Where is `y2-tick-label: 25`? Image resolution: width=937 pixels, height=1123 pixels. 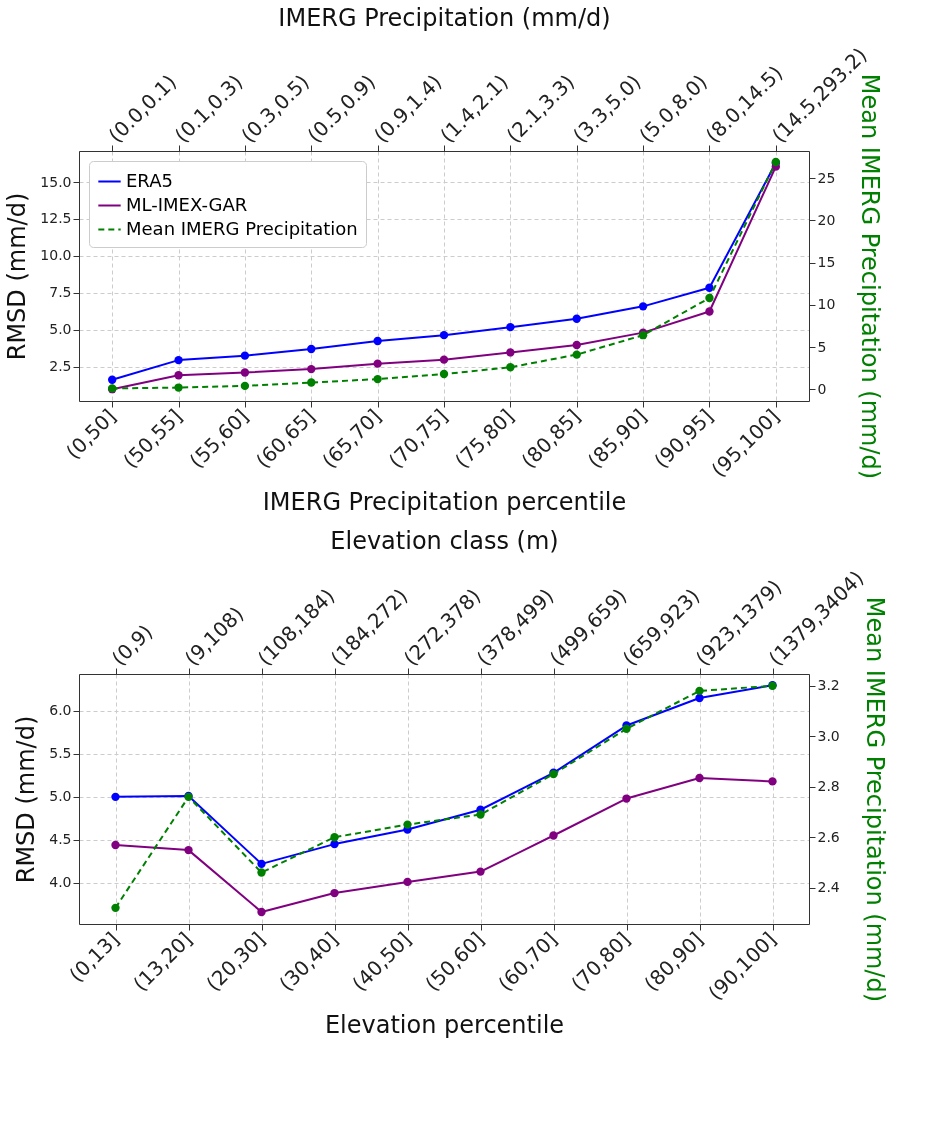 y2-tick-label: 25 is located at coordinates (826, 177).